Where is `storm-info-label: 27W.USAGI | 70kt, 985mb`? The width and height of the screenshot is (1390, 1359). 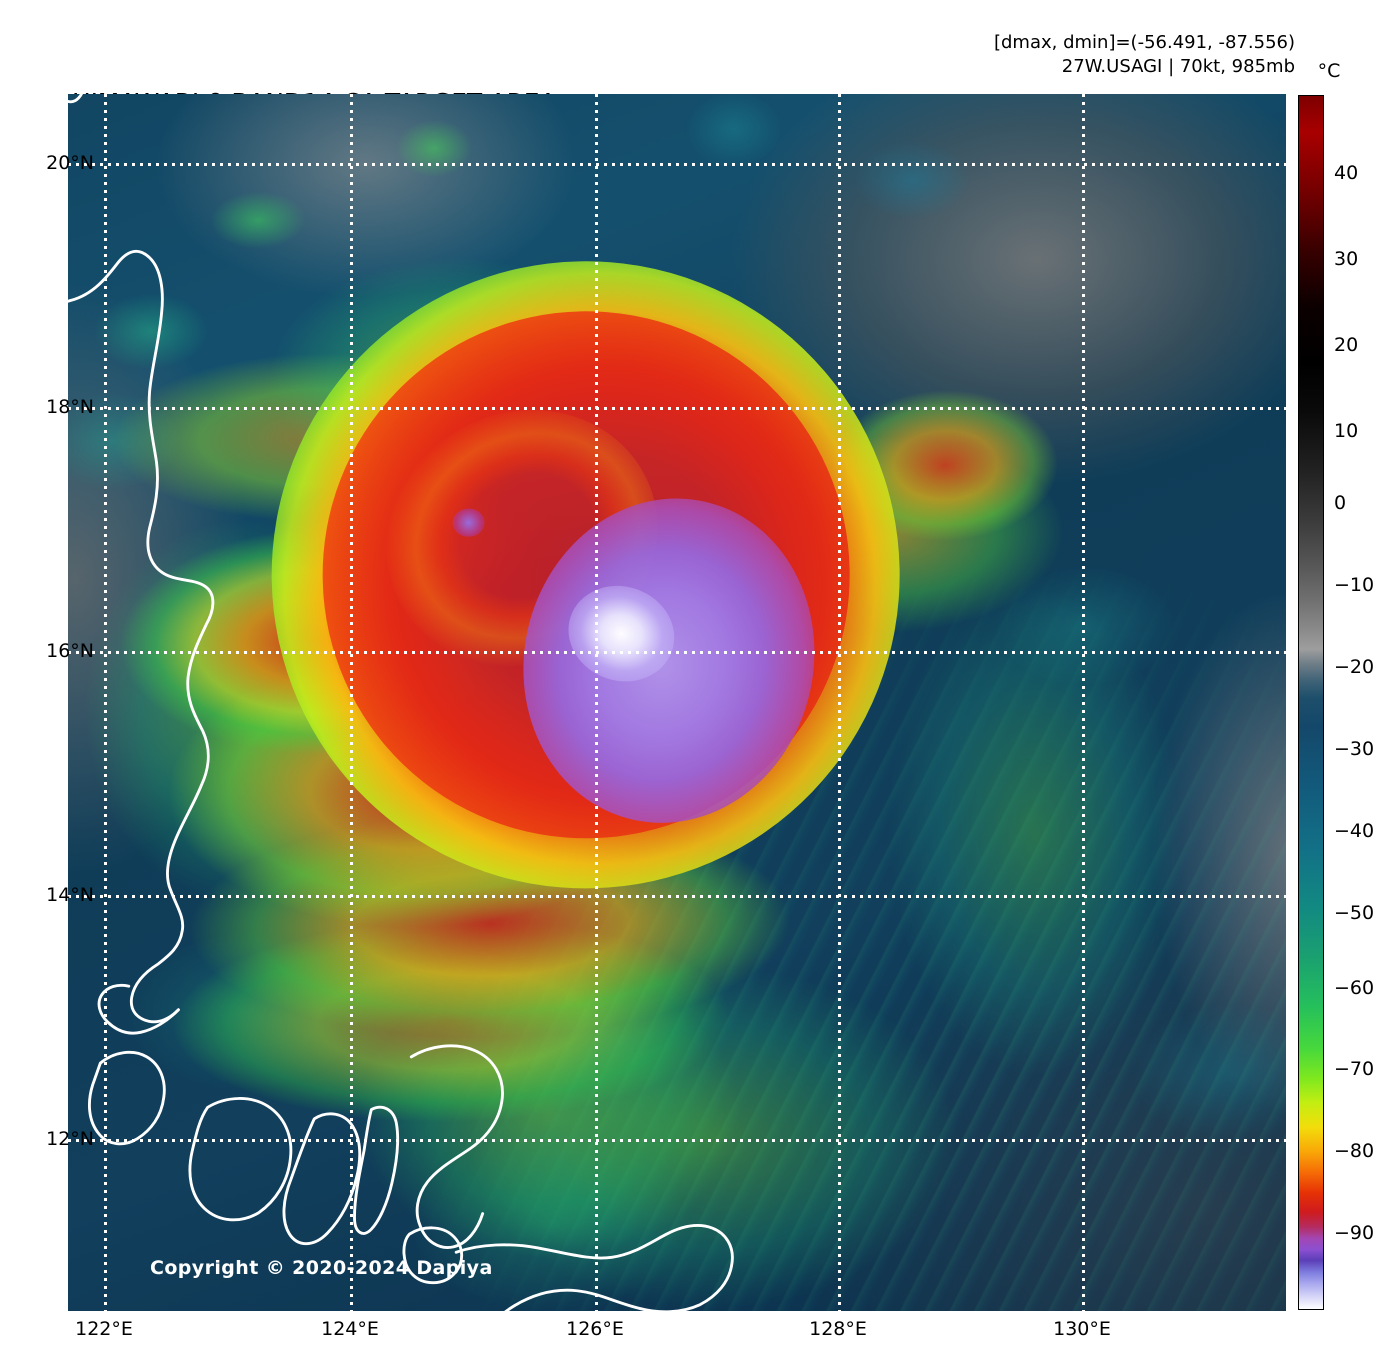 storm-info-label: 27W.USAGI | 70kt, 985mb is located at coordinates (1178, 66).